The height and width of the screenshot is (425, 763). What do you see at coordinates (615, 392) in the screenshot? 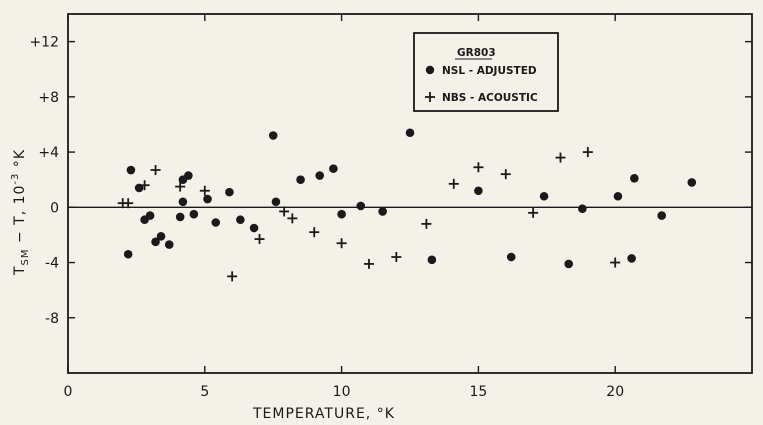
I see `x-tick-label: 20` at bounding box center [615, 392].